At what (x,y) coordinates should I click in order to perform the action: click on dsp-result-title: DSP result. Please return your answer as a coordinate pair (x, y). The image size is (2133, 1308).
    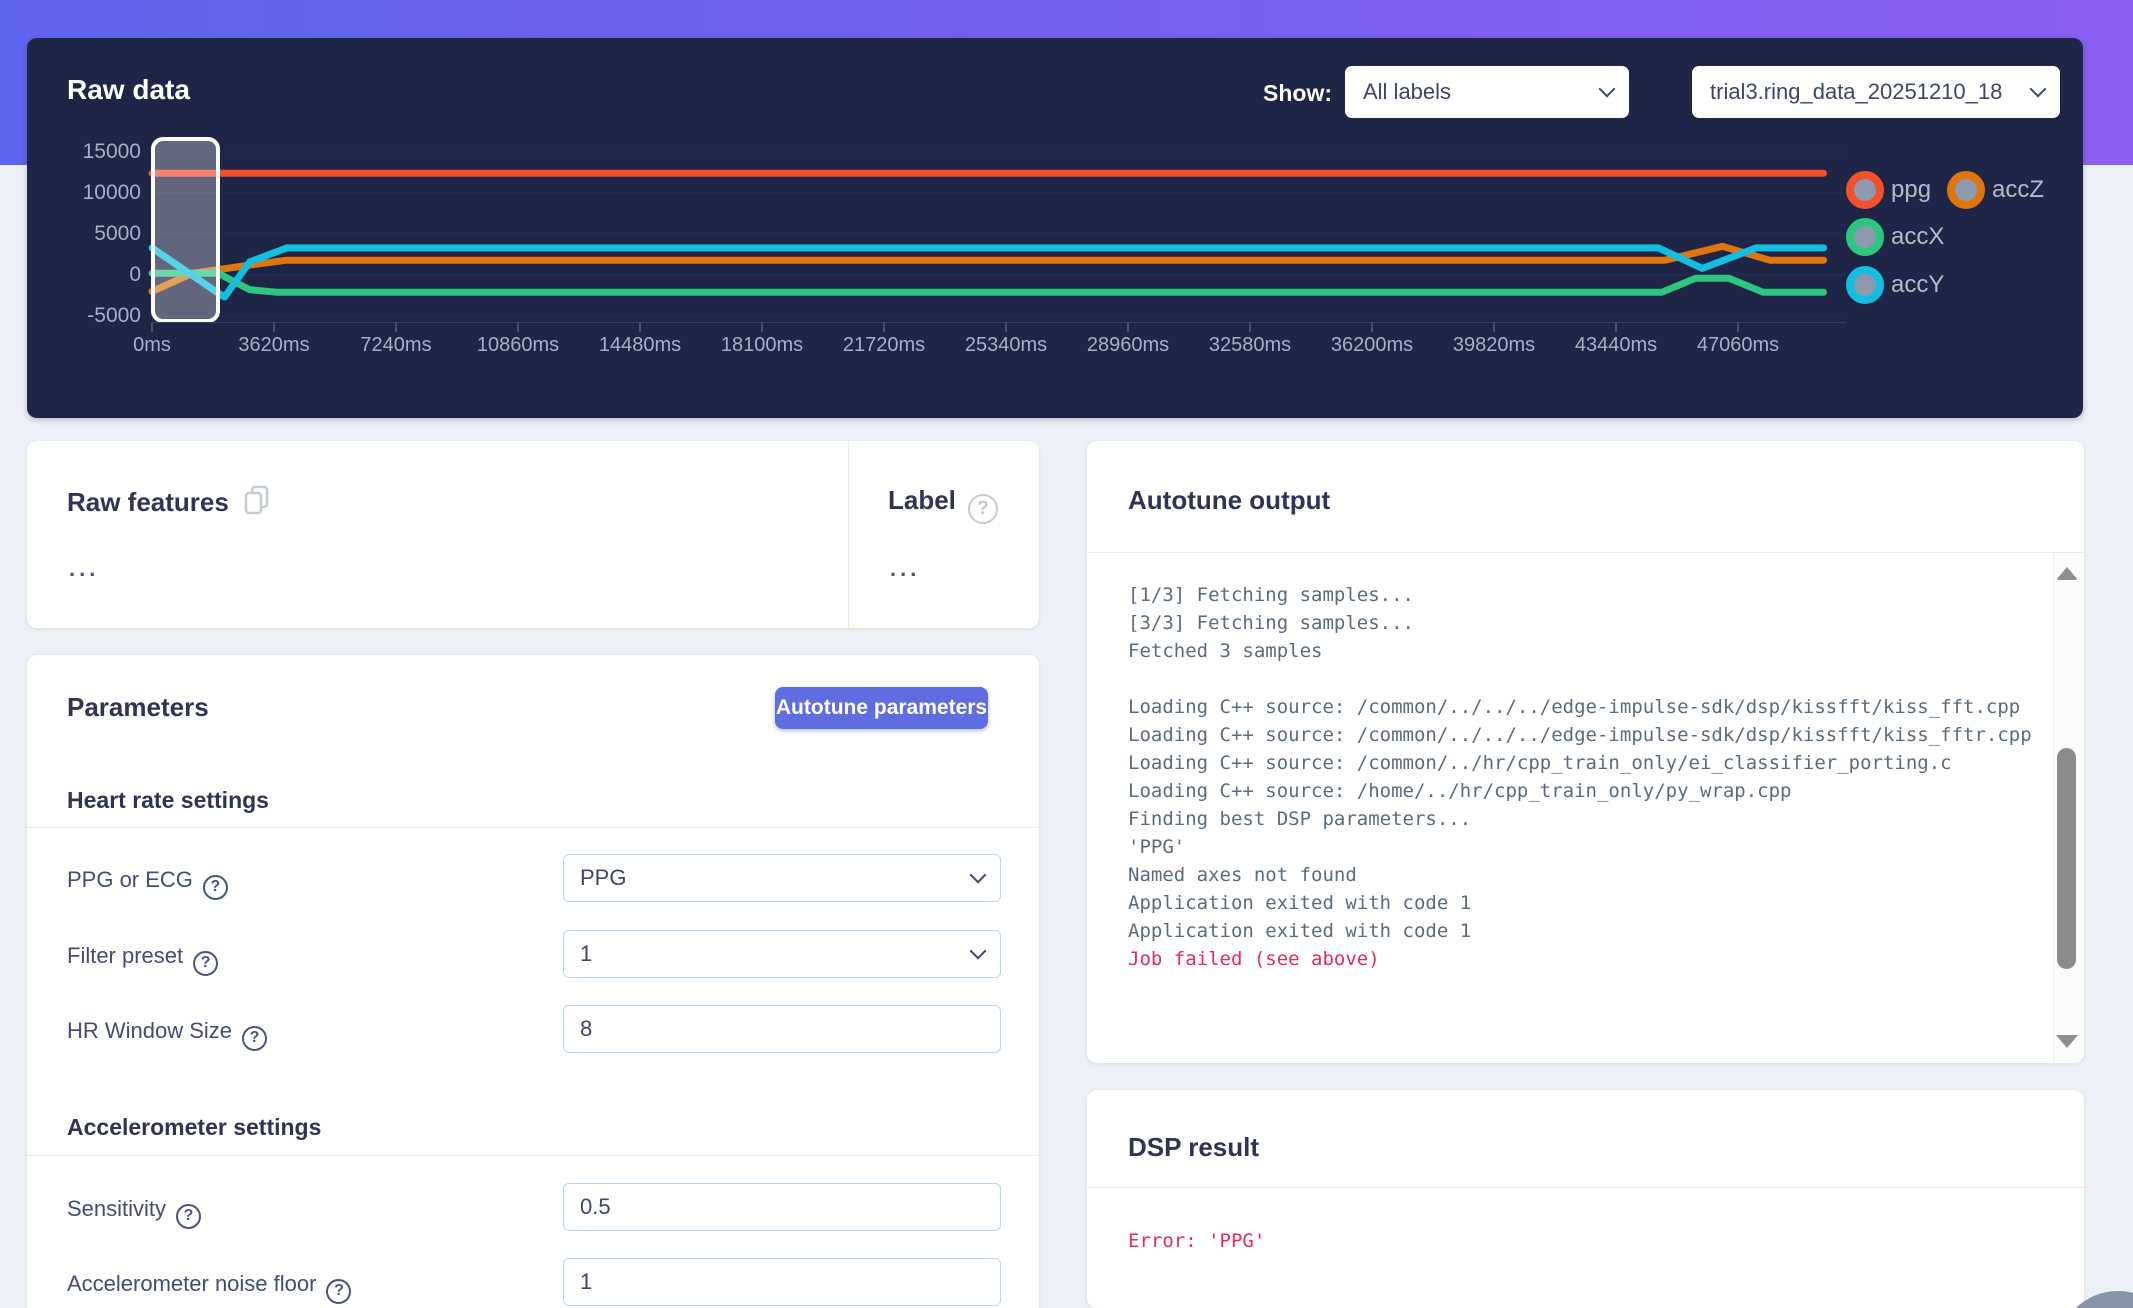
    Looking at the image, I should click on (1194, 1147).